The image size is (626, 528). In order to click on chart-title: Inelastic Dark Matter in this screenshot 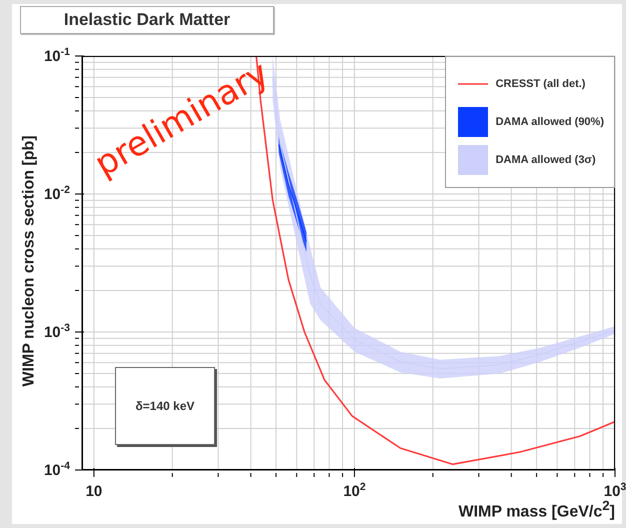, I will do `click(147, 20)`.